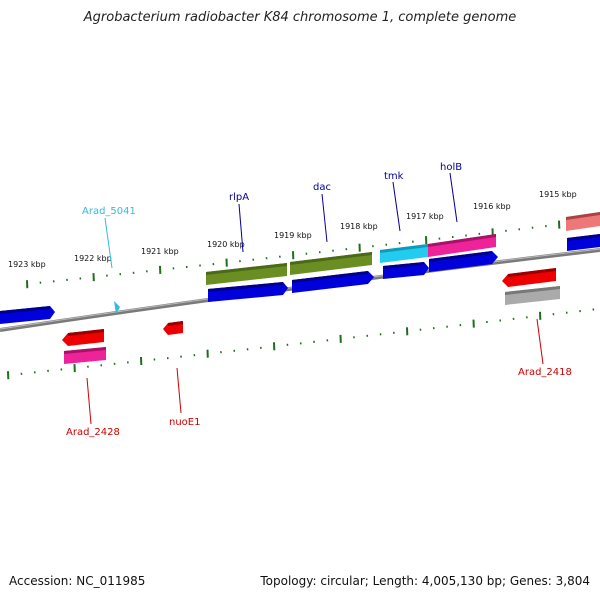 This screenshot has height=600, width=600. I want to click on minus-strand-features, so click(311, 316).